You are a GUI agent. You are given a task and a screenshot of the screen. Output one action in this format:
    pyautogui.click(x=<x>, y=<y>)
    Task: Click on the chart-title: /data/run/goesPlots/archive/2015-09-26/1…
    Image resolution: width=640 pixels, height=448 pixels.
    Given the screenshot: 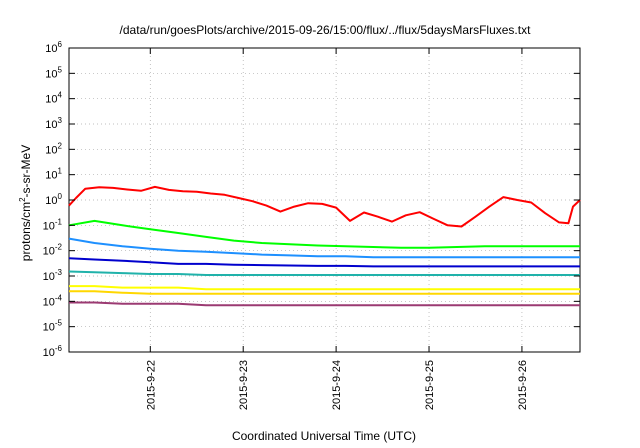 What is the action you would take?
    pyautogui.click(x=326, y=30)
    